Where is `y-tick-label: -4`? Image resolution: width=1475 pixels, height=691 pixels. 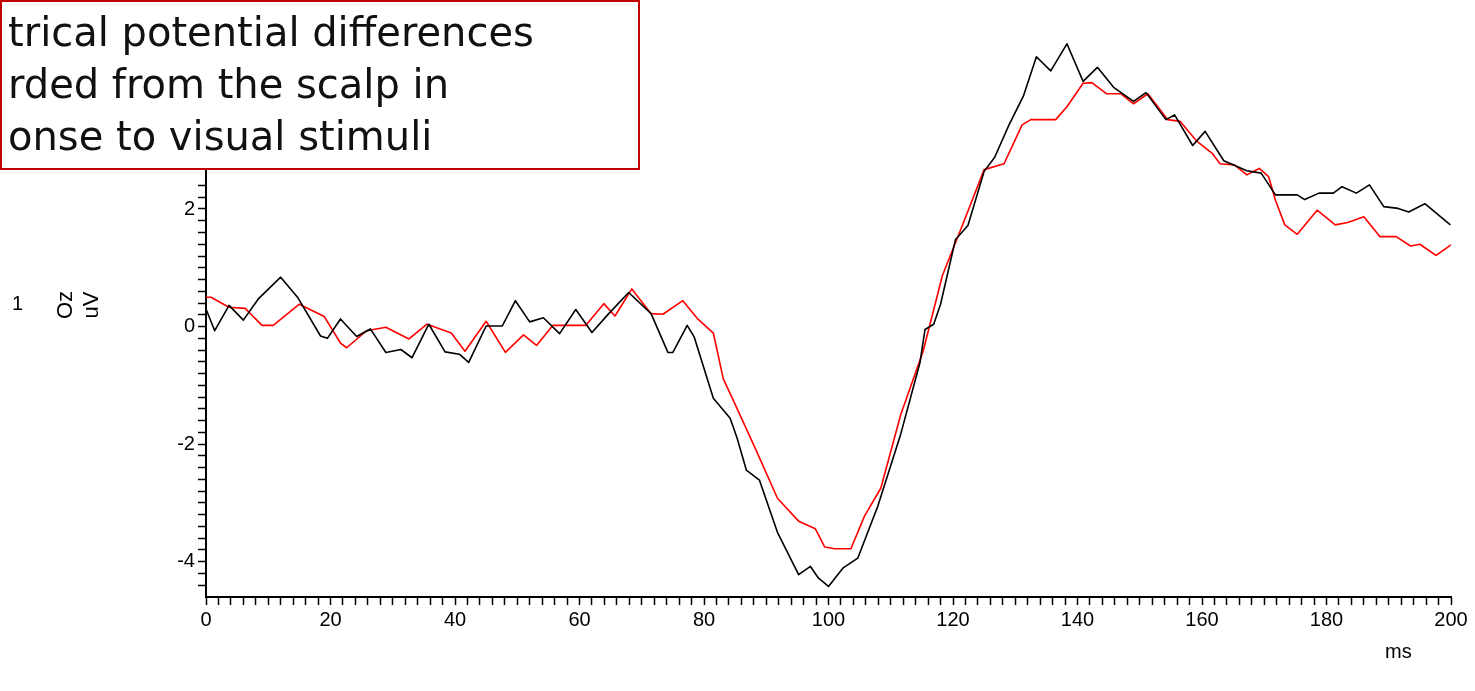 y-tick-label: -4 is located at coordinates (186, 560).